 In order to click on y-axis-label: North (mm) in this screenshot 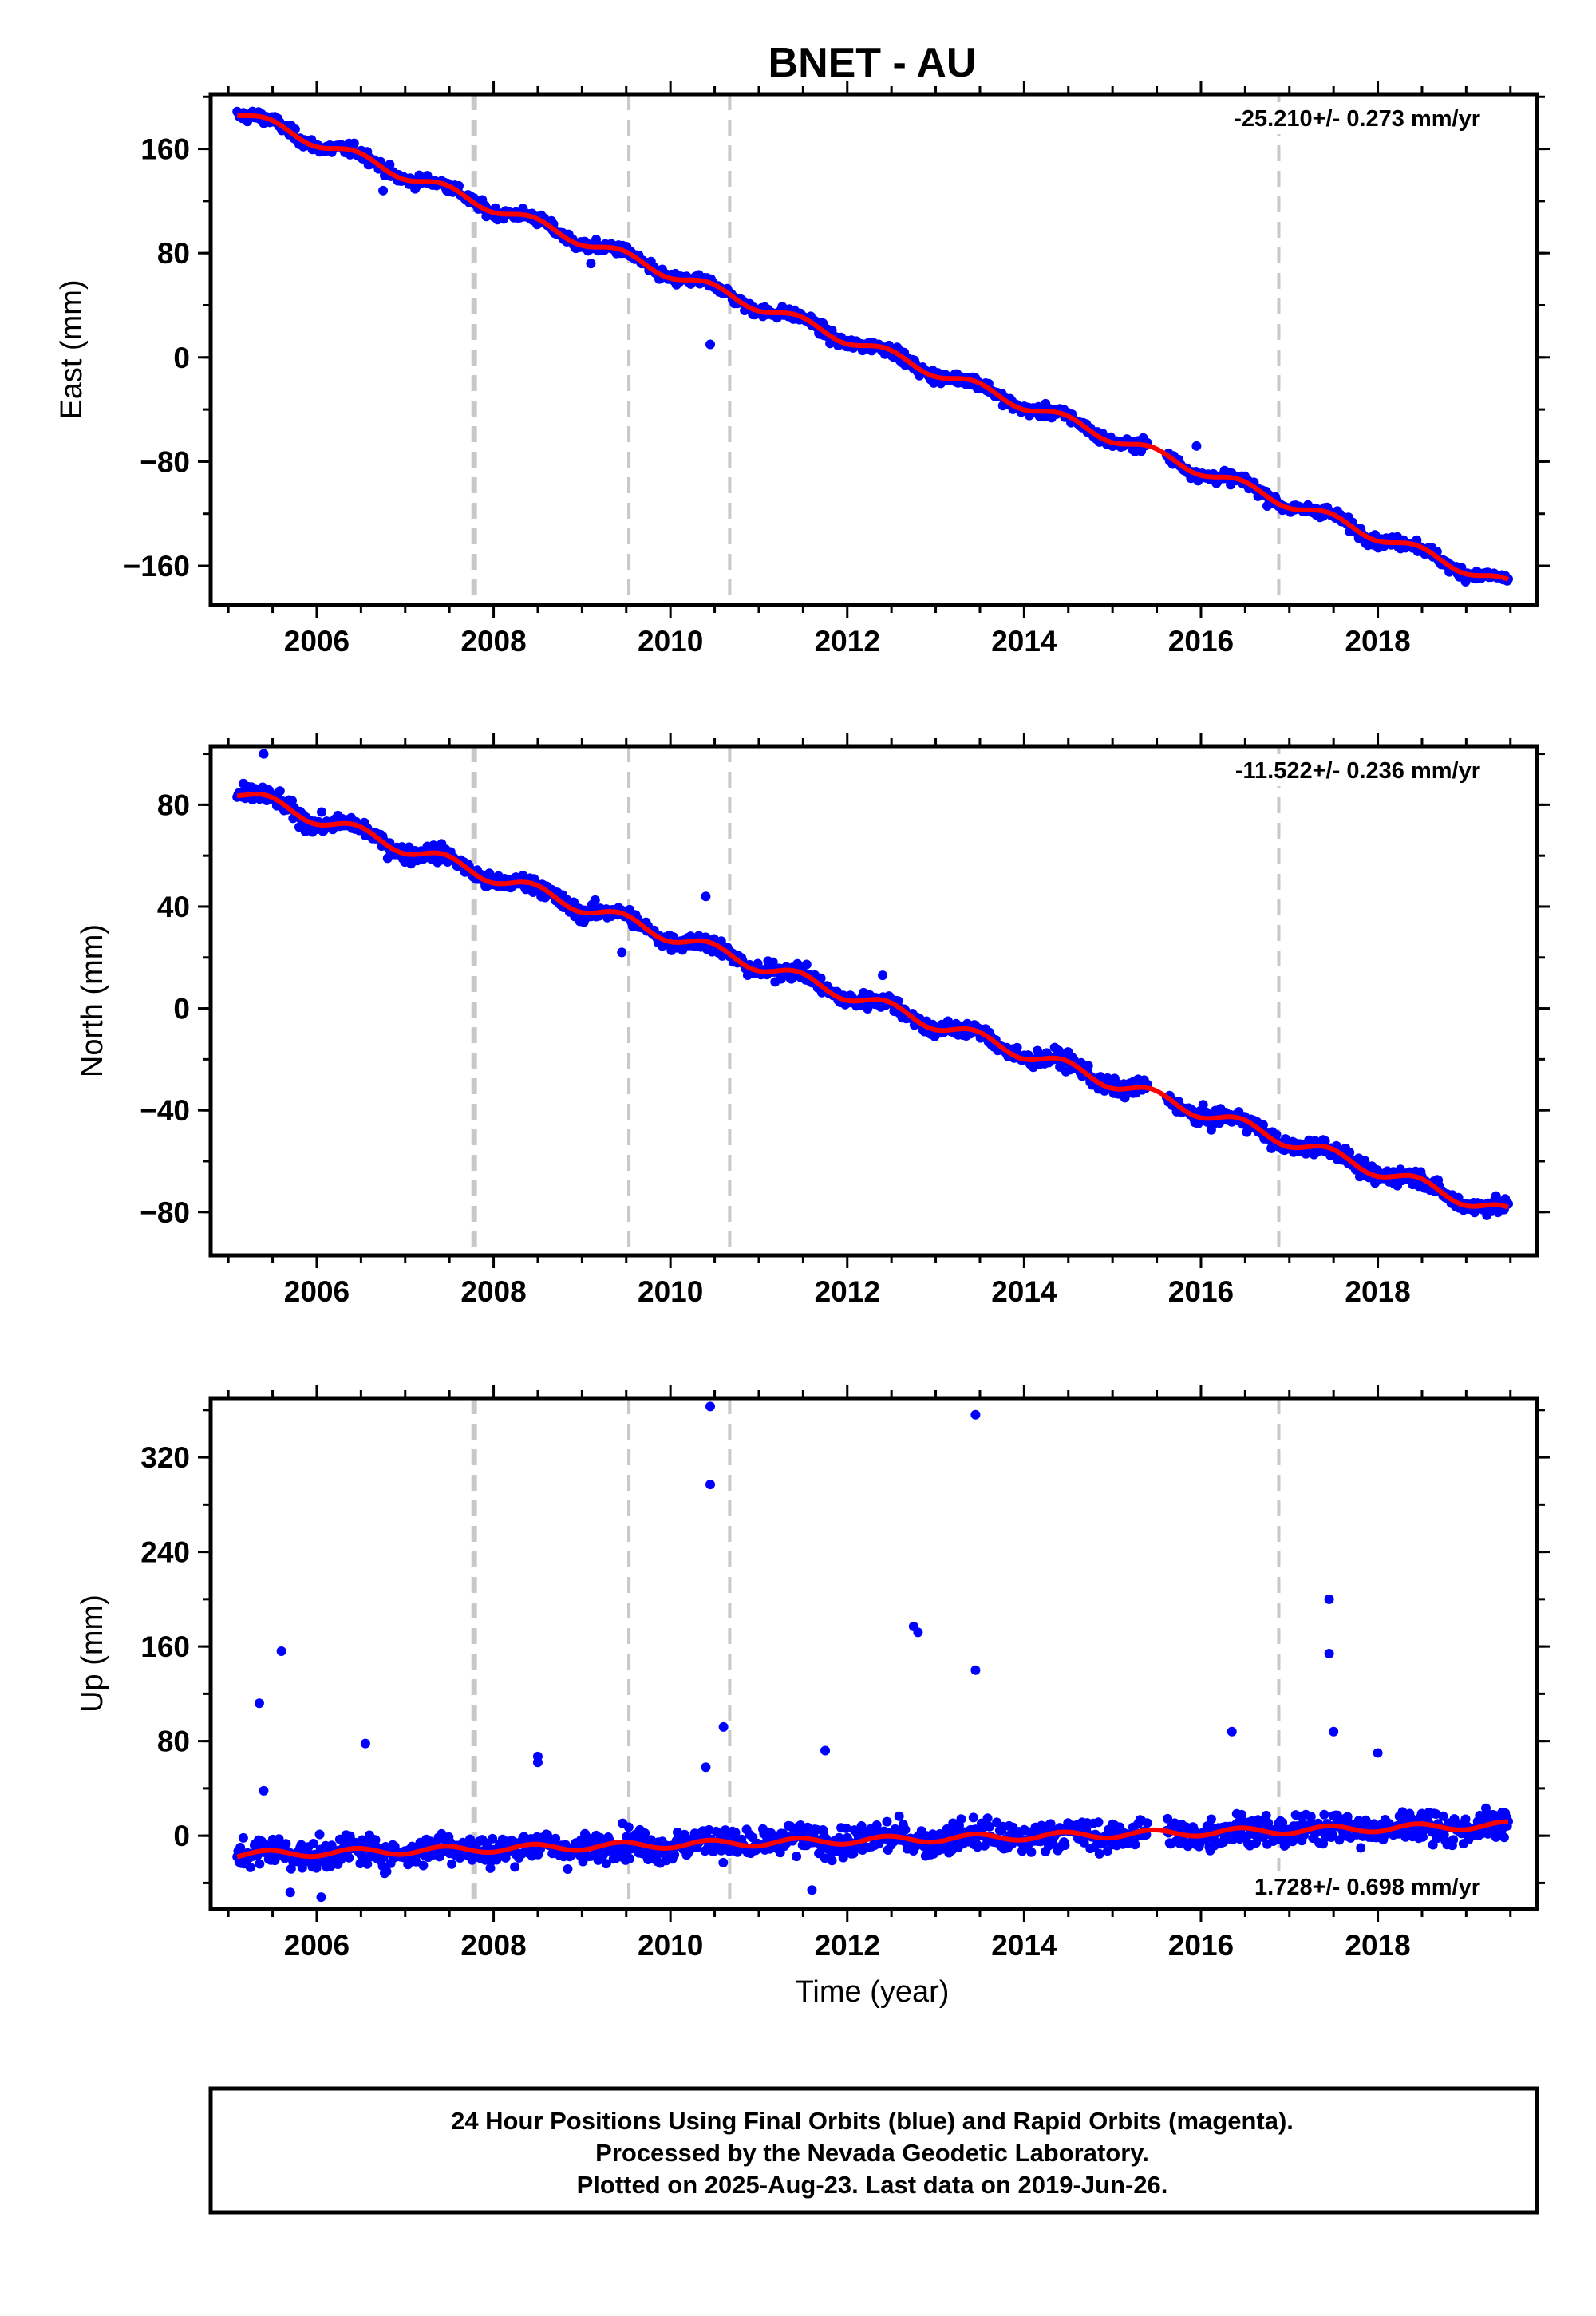, I will do `click(92, 1001)`.